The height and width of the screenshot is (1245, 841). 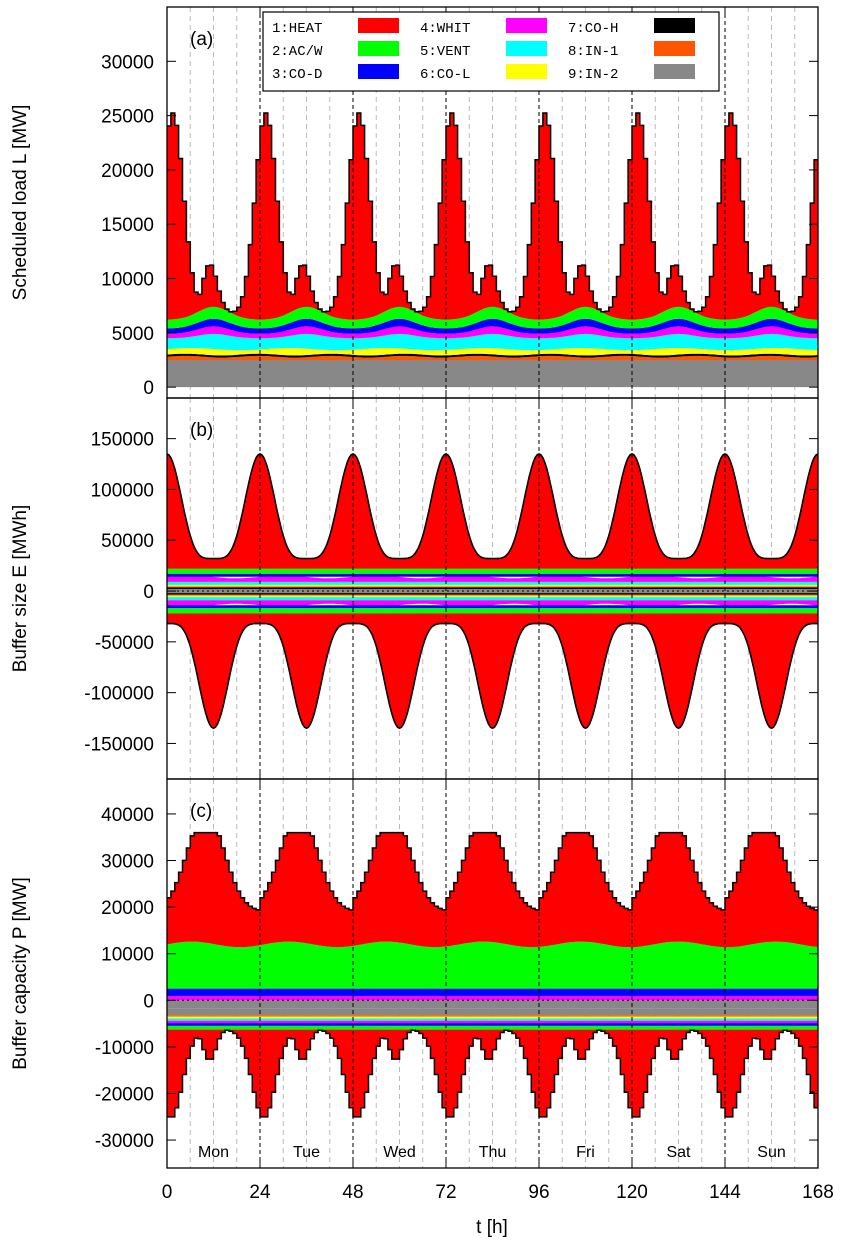 I want to click on x-tick-label: 144, so click(x=725, y=1192).